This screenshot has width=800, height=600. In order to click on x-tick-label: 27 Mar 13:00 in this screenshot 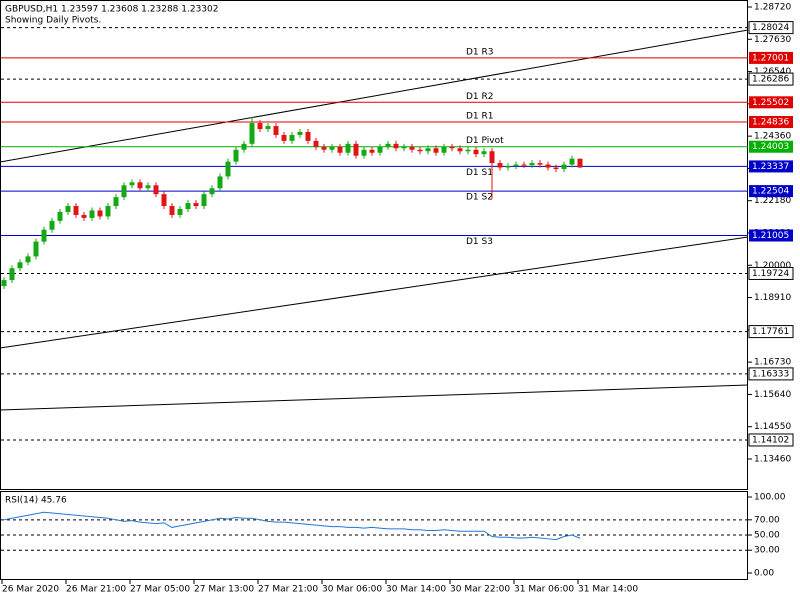, I will do `click(224, 590)`.